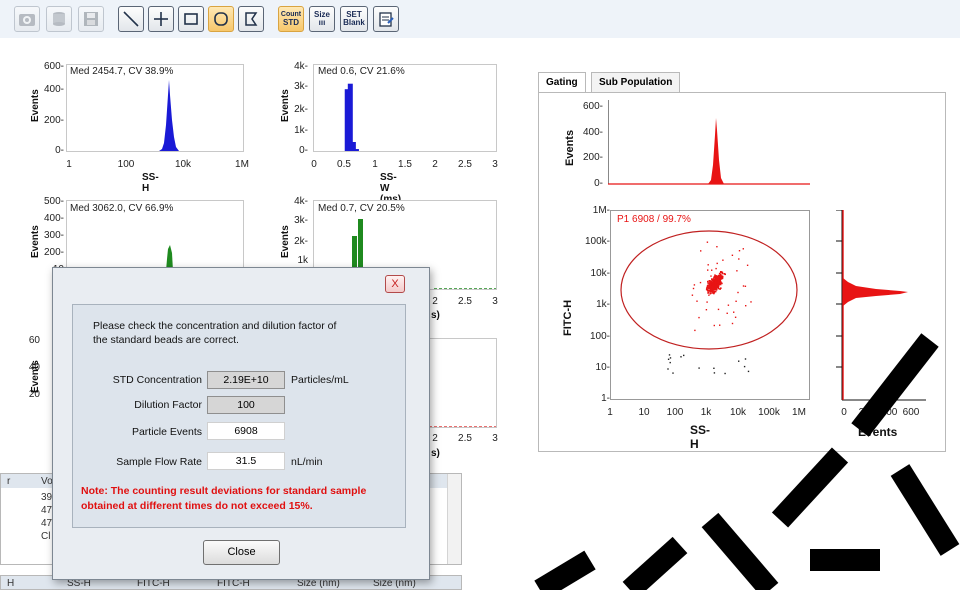  What do you see at coordinates (47, 481) in the screenshot?
I see `column-header: Vo` at bounding box center [47, 481].